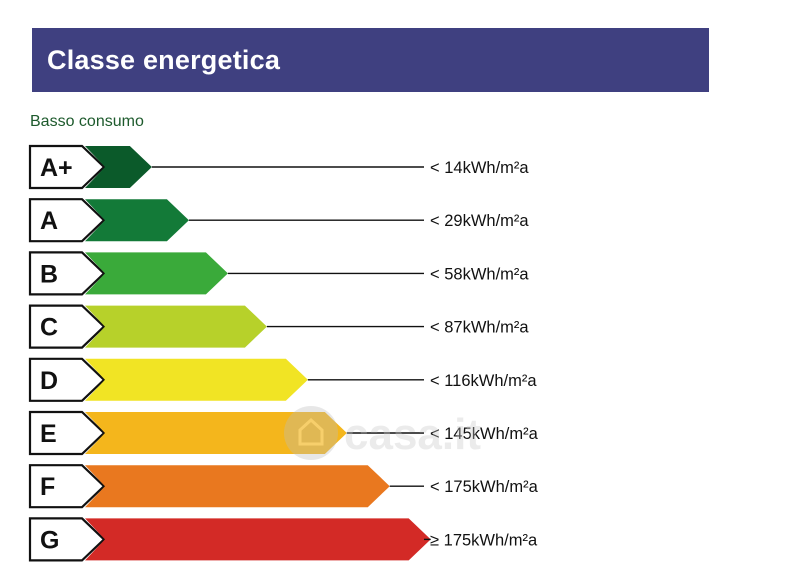 This screenshot has height=571, width=800. What do you see at coordinates (196, 379) in the screenshot?
I see `class-bar-d` at bounding box center [196, 379].